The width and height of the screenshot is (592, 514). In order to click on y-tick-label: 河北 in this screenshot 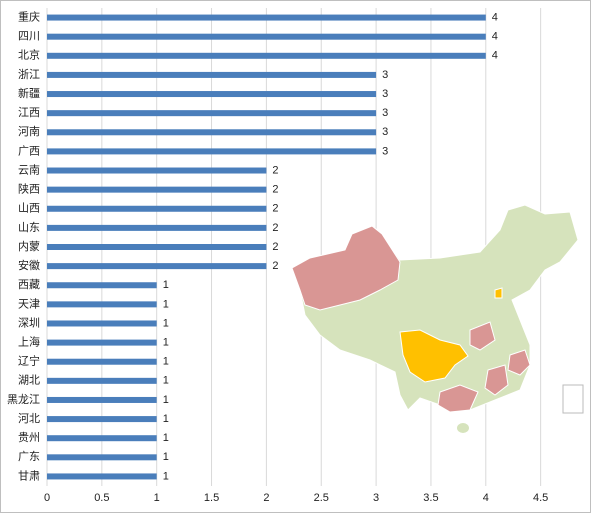, I will do `click(29, 418)`.